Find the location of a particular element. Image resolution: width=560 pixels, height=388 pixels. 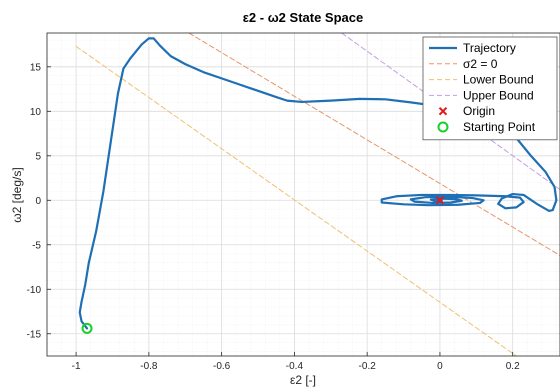

x-tick-label: 0 is located at coordinates (440, 366).